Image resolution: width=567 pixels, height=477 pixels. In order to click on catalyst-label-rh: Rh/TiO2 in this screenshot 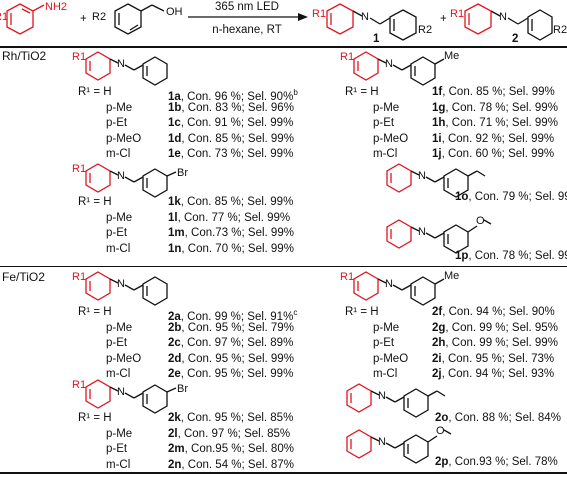, I will do `click(24, 56)`.